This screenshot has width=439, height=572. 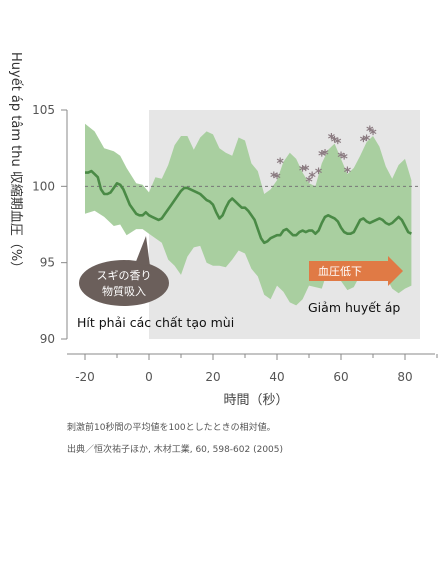 I want to click on x-tick-label: 80, so click(x=404, y=377).